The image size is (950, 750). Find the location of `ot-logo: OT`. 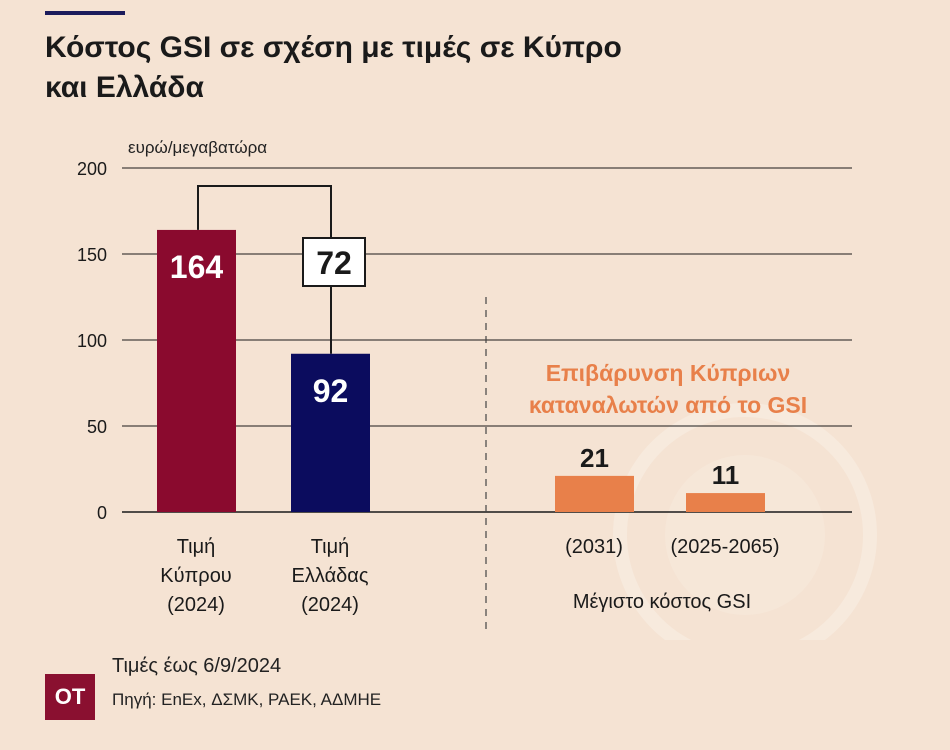

ot-logo: OT is located at coordinates (70, 697).